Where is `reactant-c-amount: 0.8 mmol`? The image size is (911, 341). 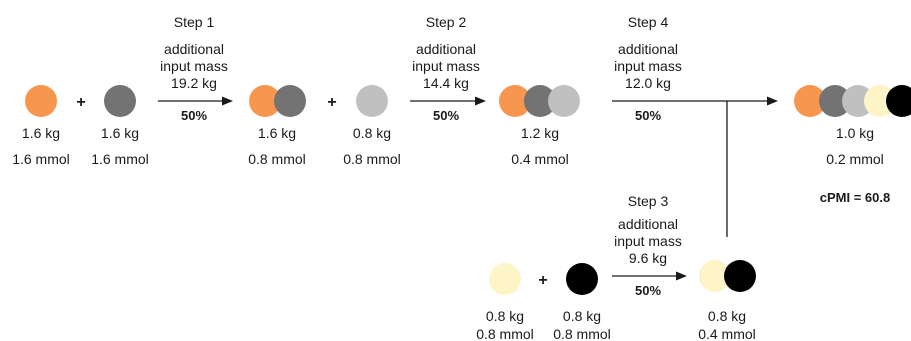
reactant-c-amount: 0.8 mmol is located at coordinates (372, 159).